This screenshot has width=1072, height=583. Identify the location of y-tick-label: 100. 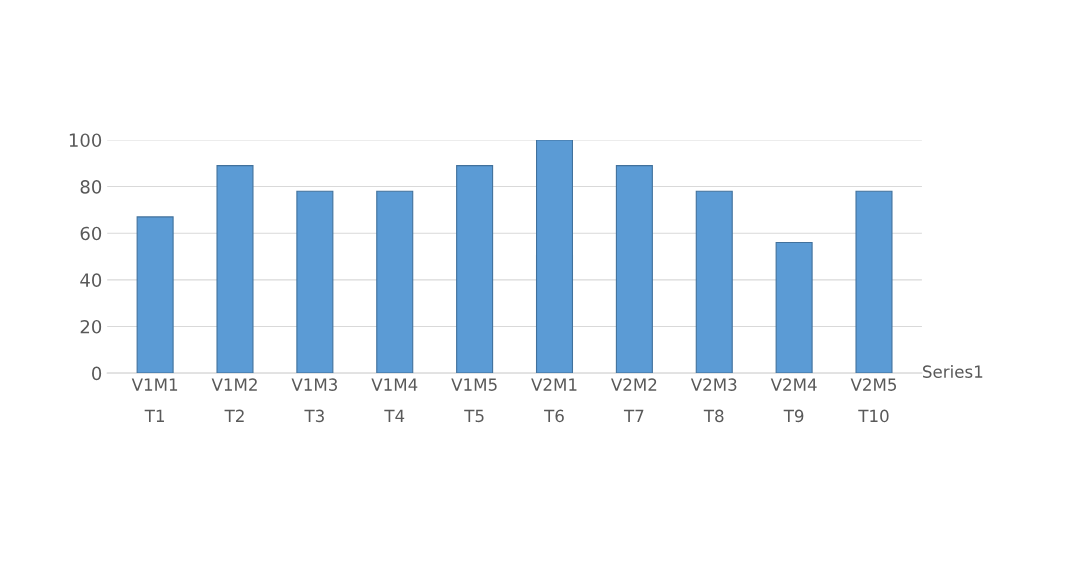
(85, 140).